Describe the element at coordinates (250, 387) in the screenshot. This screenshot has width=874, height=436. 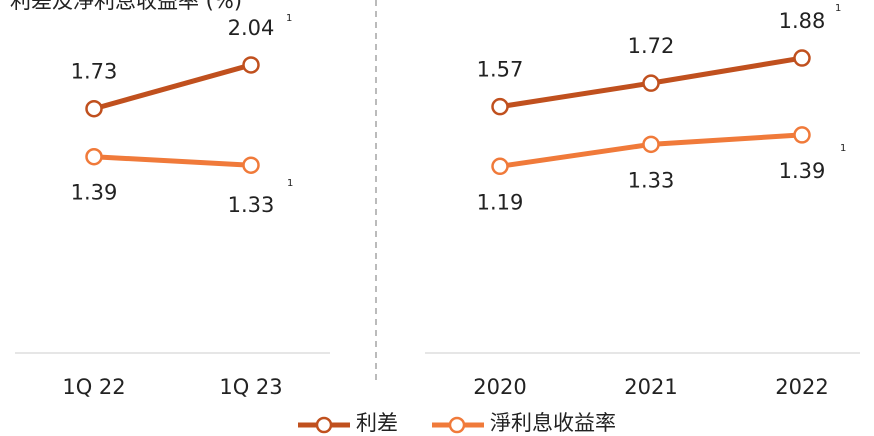
I see `x-tick-label: 1Q 23` at that location.